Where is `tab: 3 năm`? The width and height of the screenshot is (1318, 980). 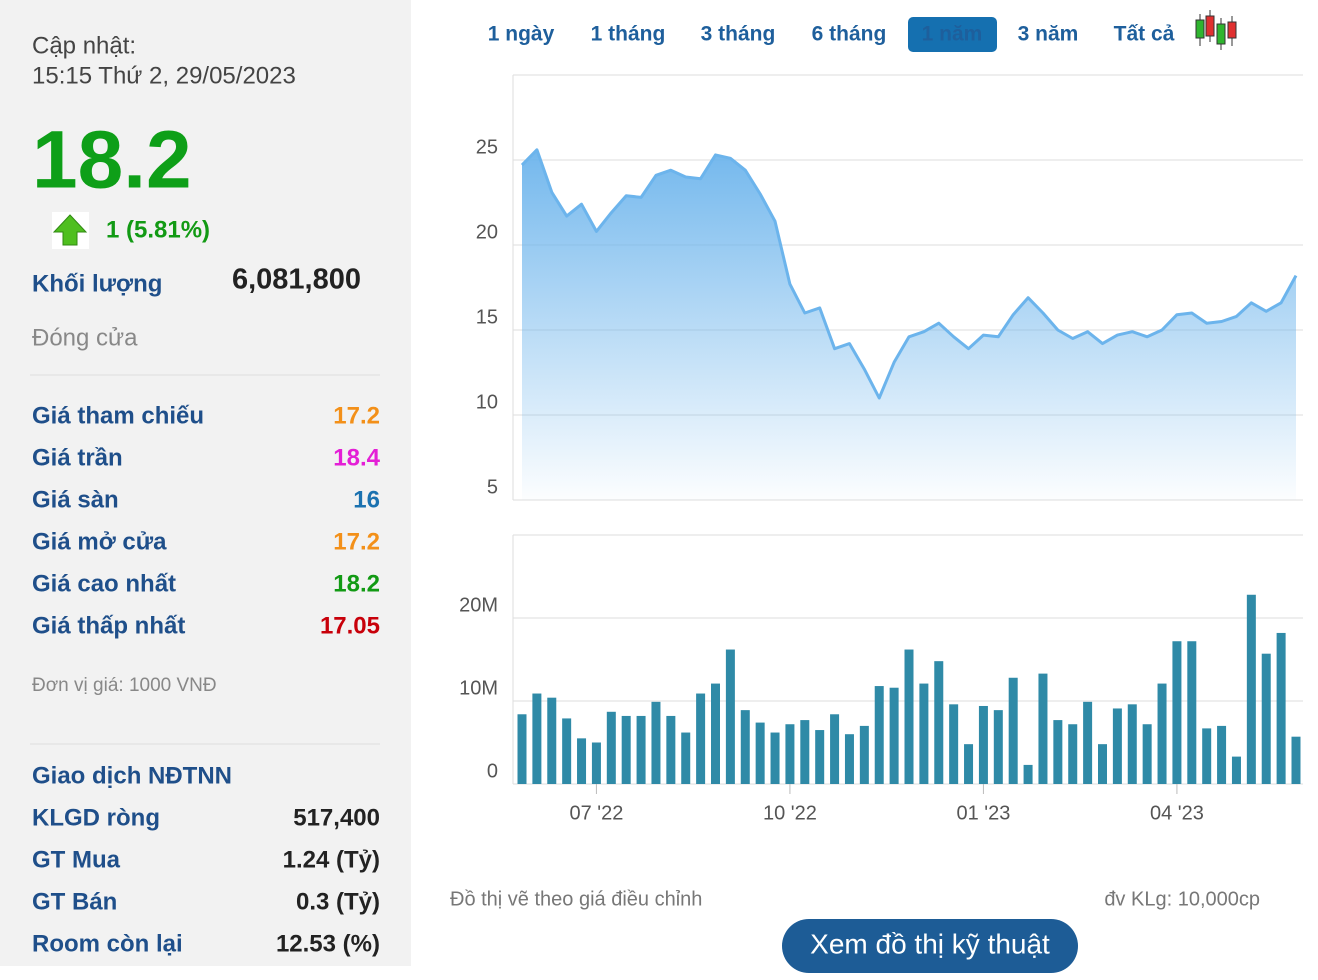 tab: 3 năm is located at coordinates (1048, 34).